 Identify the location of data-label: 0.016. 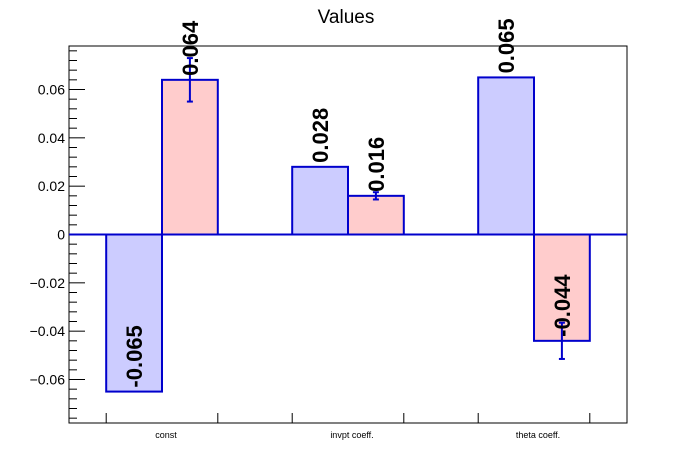
(376, 164).